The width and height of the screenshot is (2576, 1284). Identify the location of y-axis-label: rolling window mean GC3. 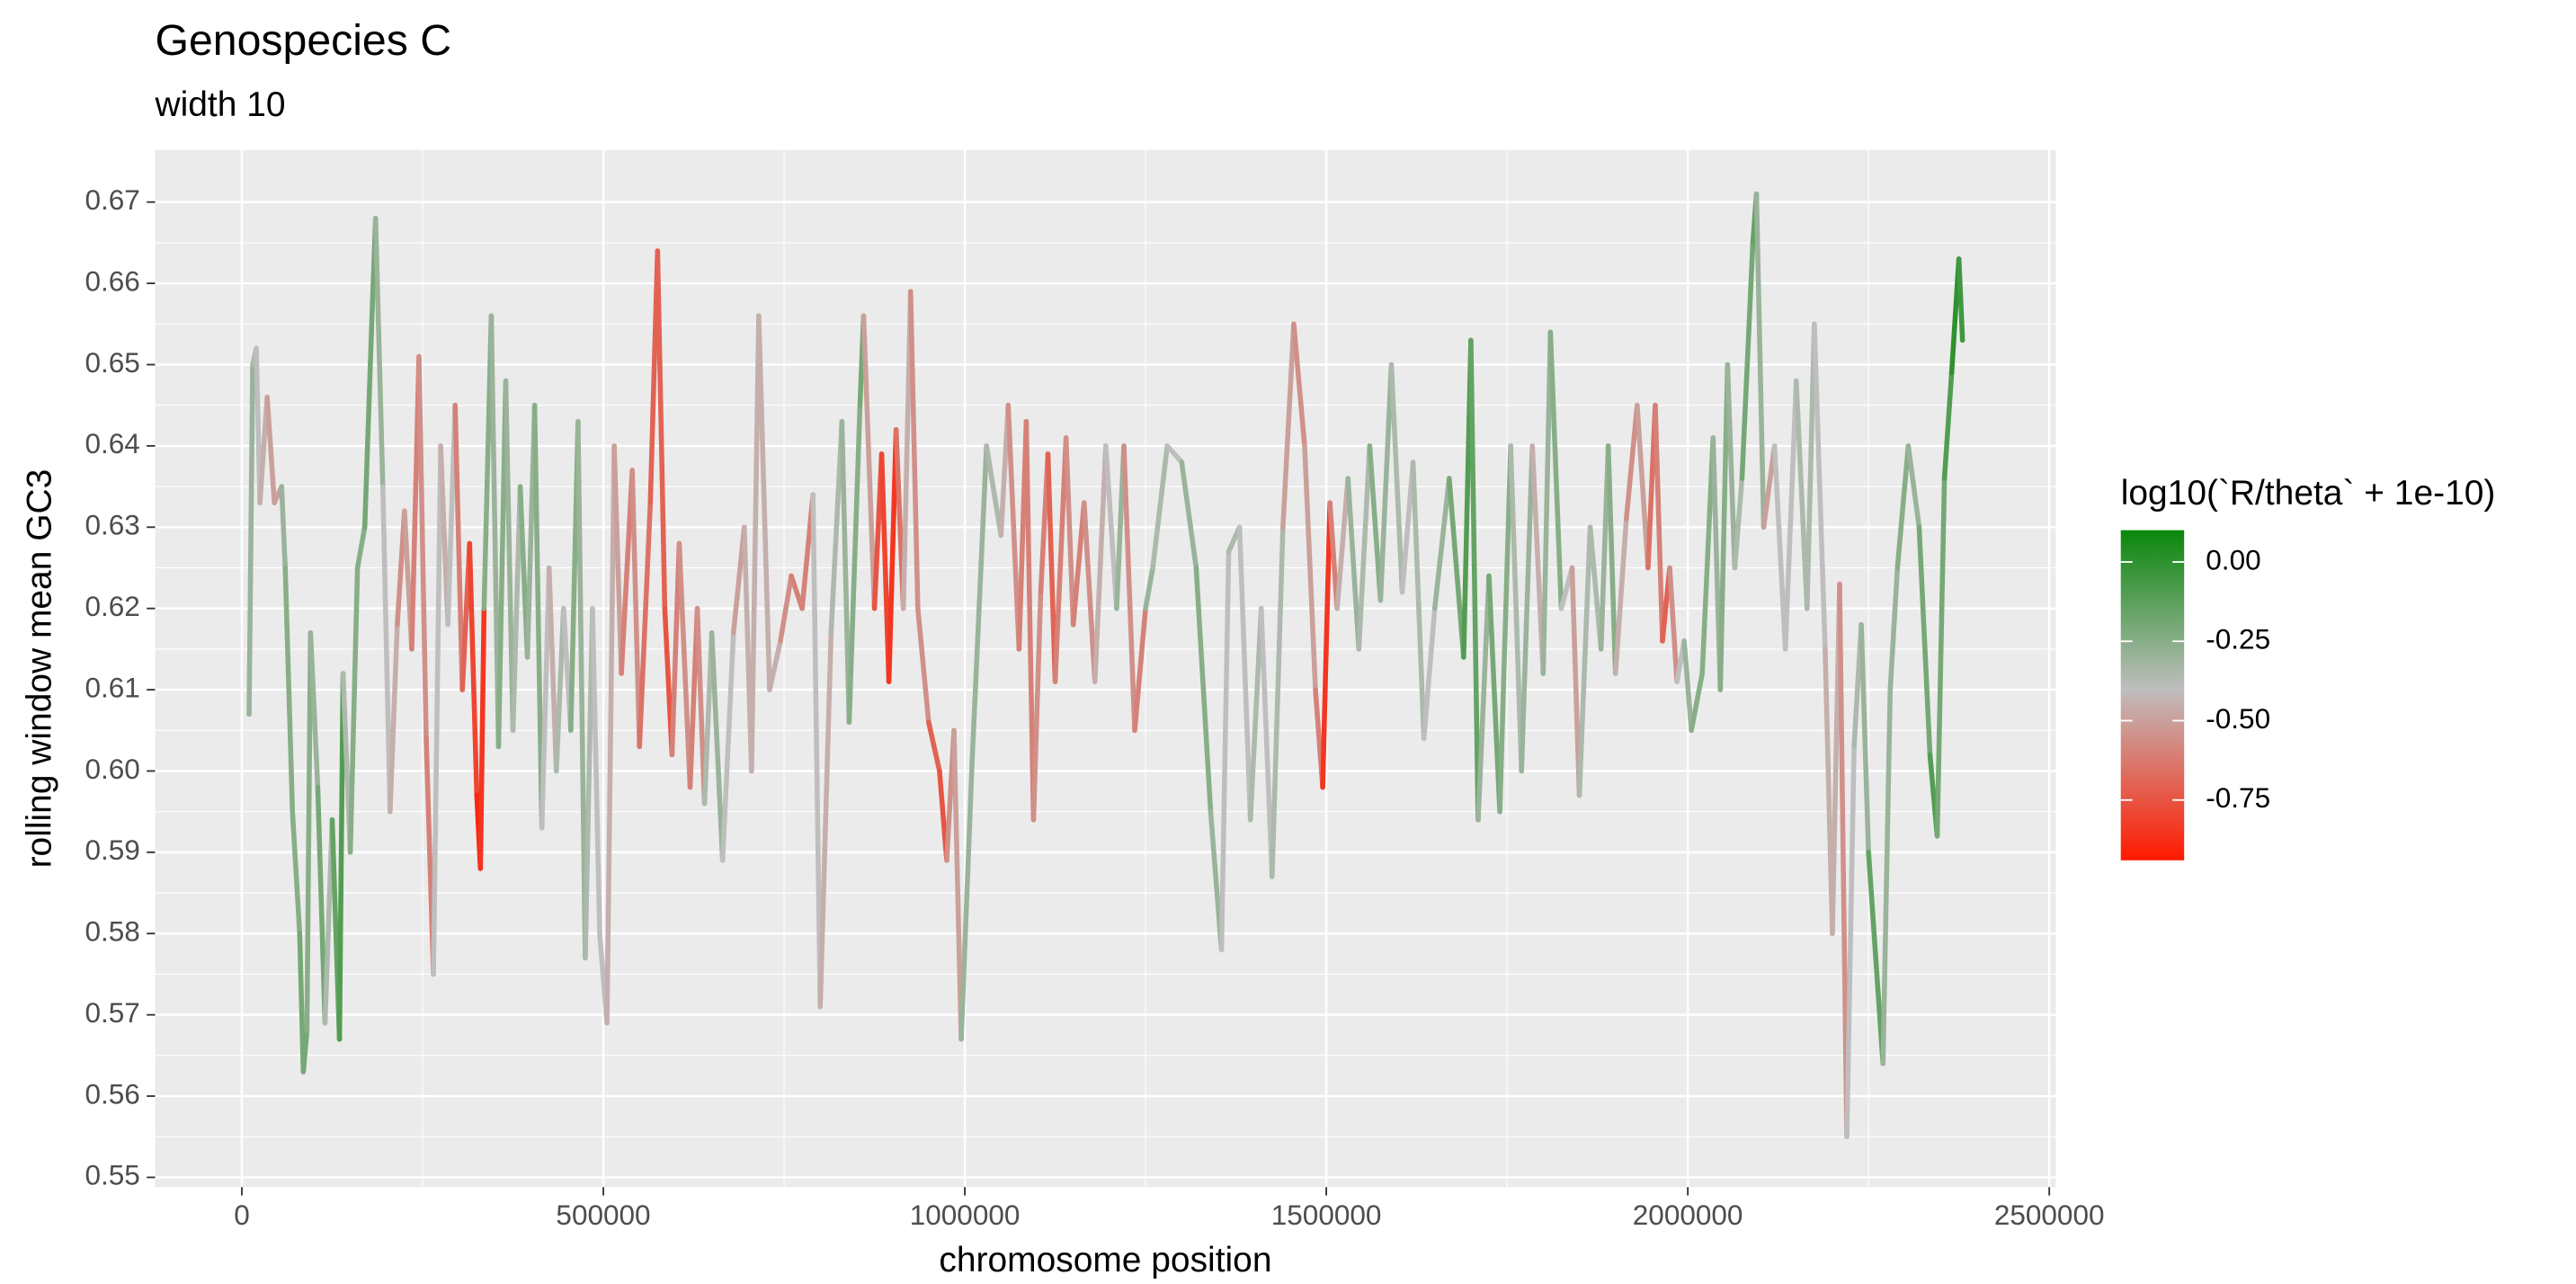
(40, 669).